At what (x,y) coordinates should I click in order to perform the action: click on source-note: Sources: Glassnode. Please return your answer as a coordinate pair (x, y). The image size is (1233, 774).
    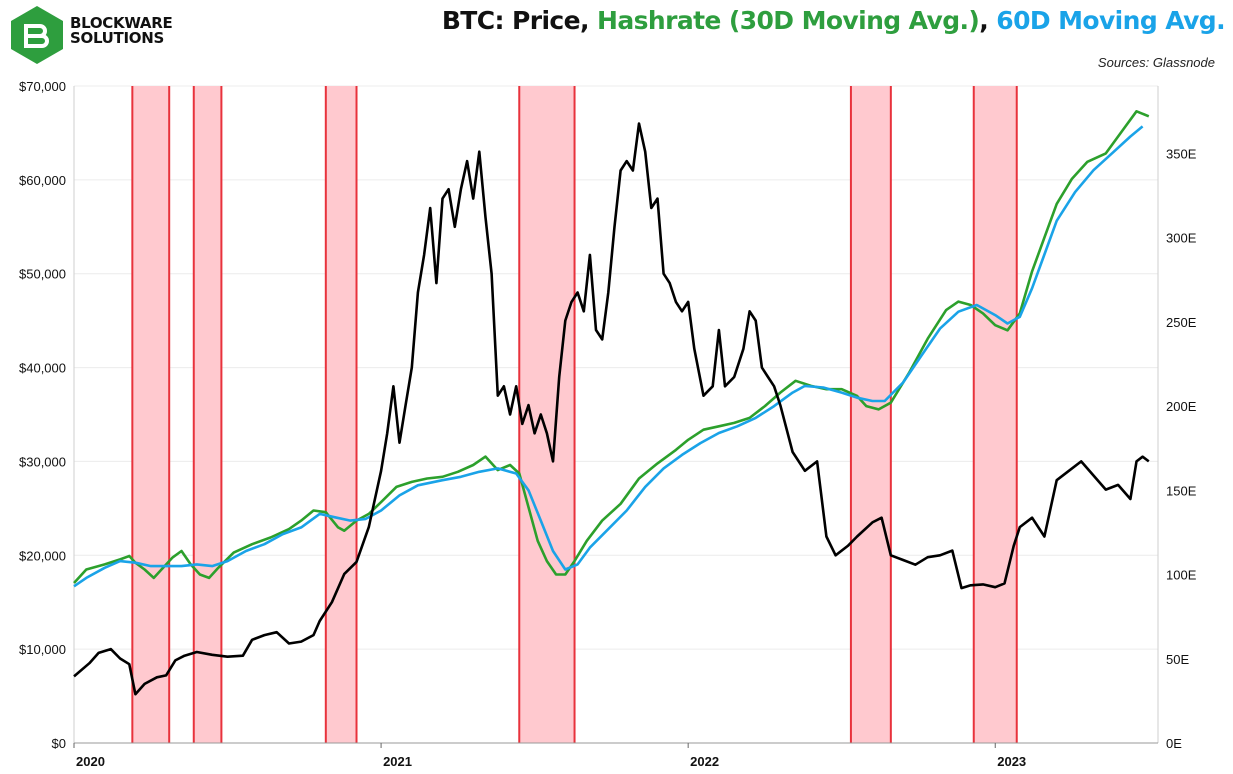
    Looking at the image, I should click on (1156, 62).